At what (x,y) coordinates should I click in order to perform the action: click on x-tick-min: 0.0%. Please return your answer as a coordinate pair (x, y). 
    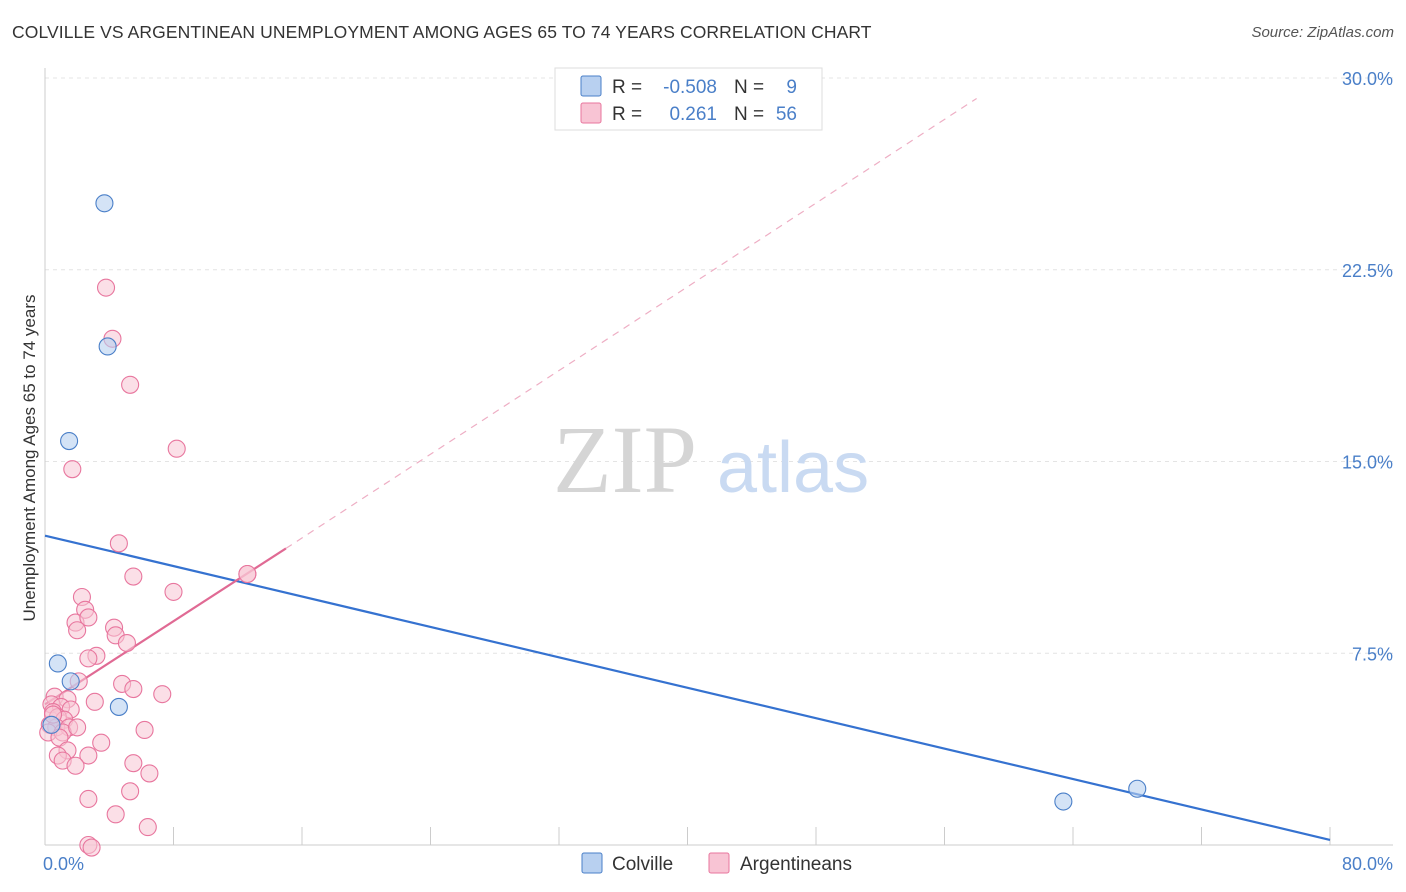
    Looking at the image, I should click on (63, 864).